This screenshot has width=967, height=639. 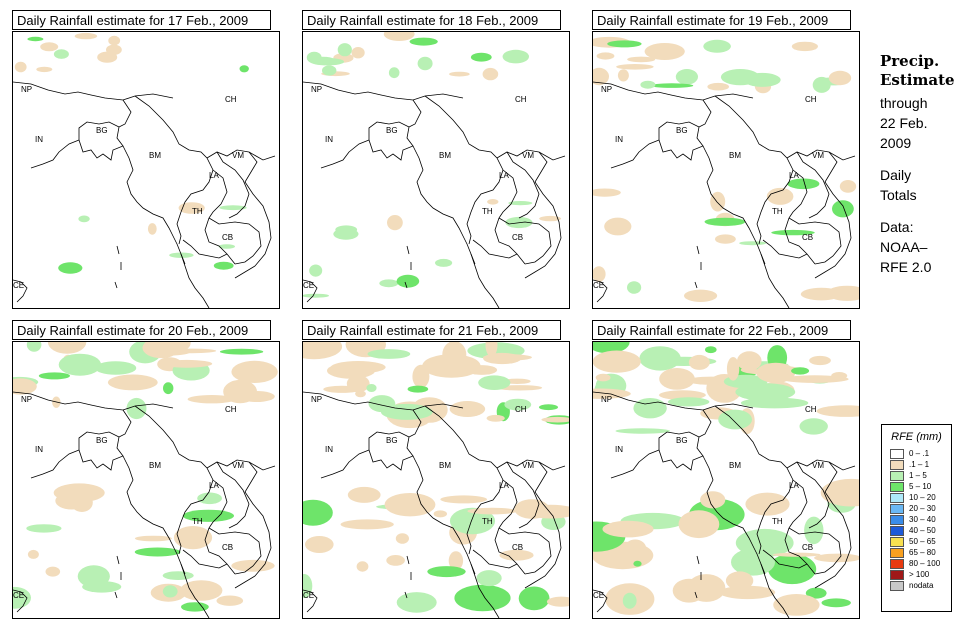 I want to click on legend-item: 30 – 40, so click(x=920, y=519).